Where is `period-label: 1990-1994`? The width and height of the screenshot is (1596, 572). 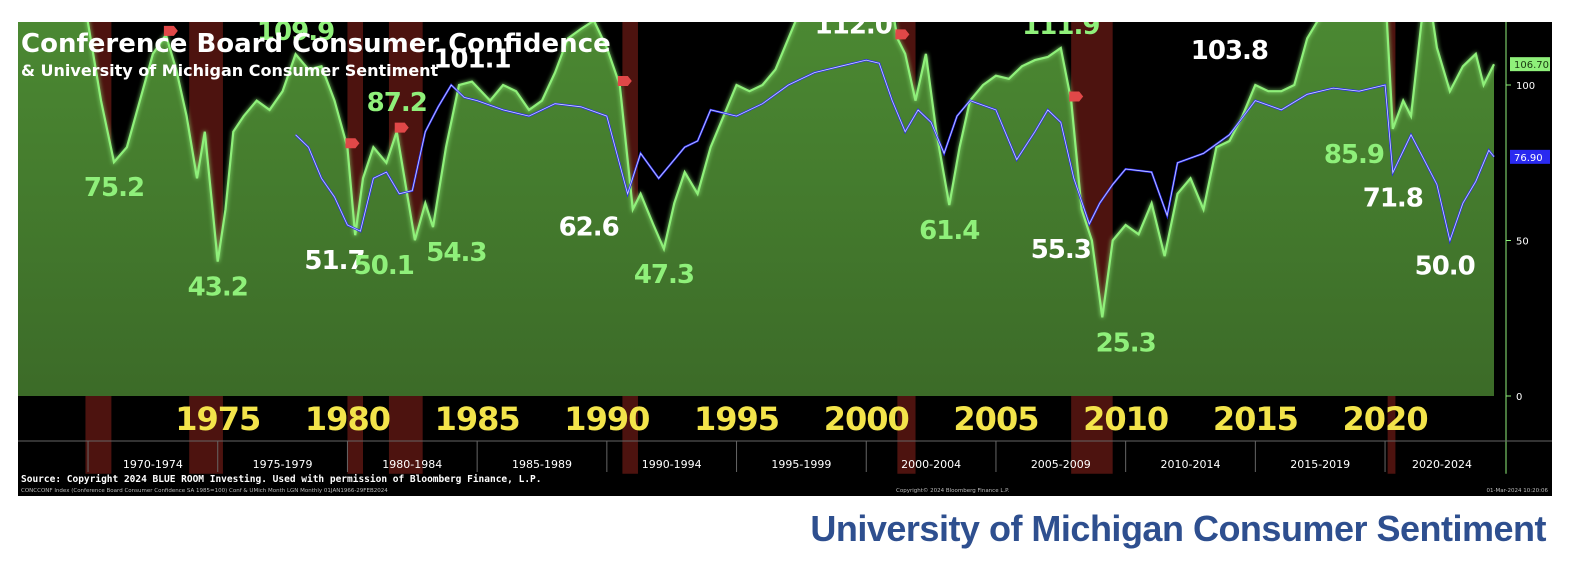 period-label: 1990-1994 is located at coordinates (672, 464).